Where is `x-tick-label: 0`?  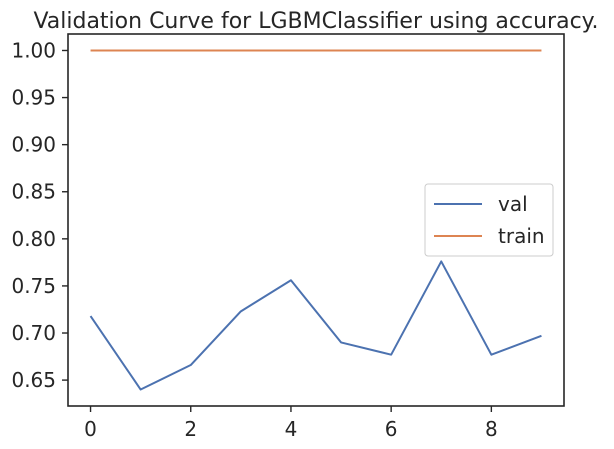 x-tick-label: 0 is located at coordinates (90, 429).